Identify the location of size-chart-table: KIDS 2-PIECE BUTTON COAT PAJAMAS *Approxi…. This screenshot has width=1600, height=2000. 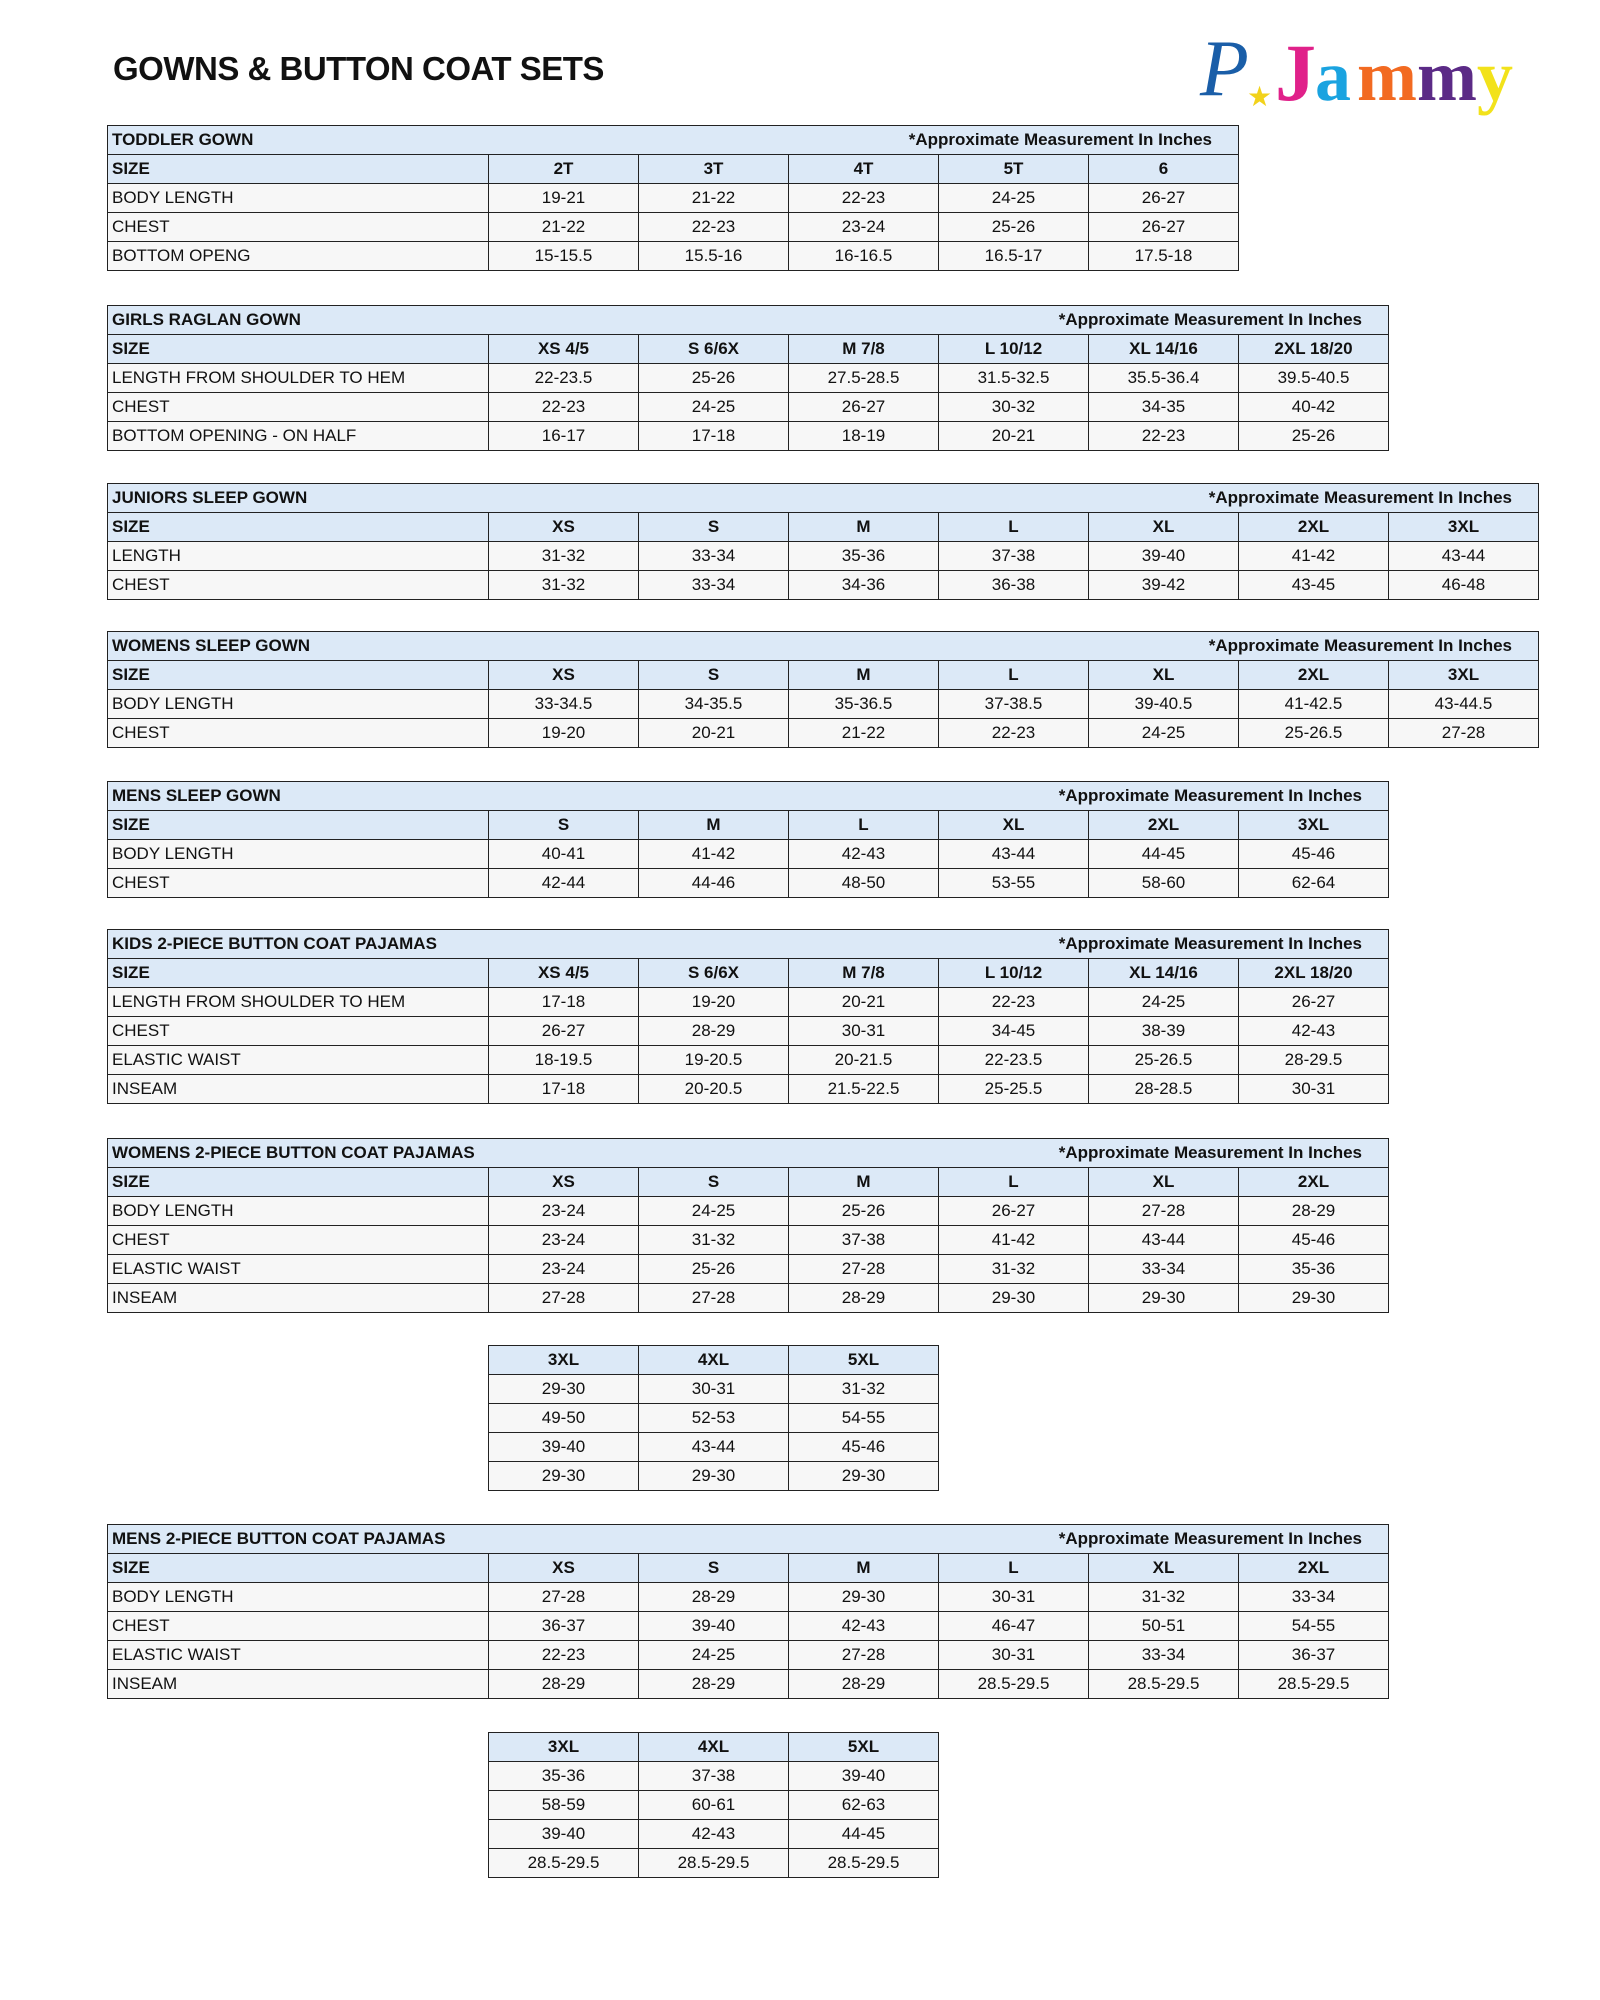
(748, 1016).